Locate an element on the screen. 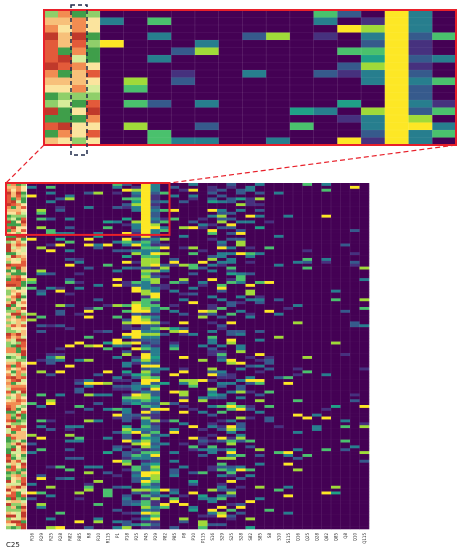  inset-heatmap-cell is located at coordinates (207, 36).